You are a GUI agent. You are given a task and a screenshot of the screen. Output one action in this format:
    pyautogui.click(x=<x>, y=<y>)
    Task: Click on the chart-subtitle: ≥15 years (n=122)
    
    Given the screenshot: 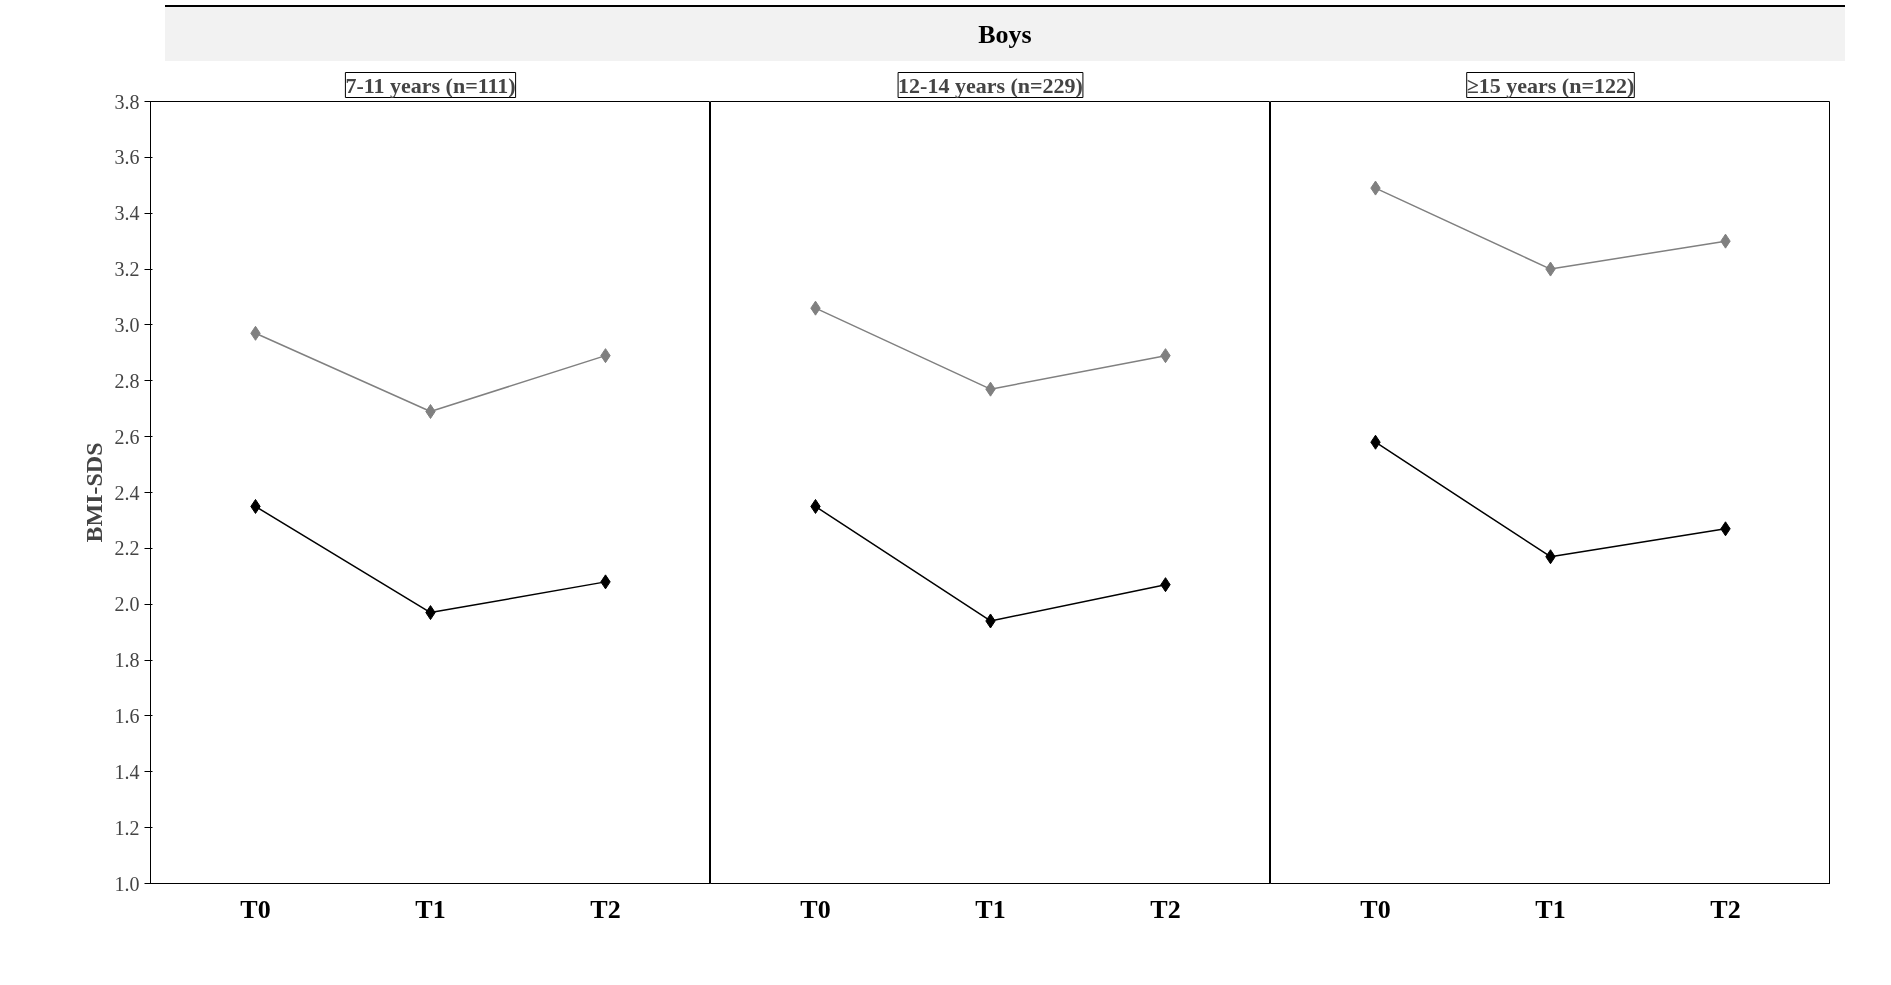 What is the action you would take?
    pyautogui.click(x=1550, y=85)
    